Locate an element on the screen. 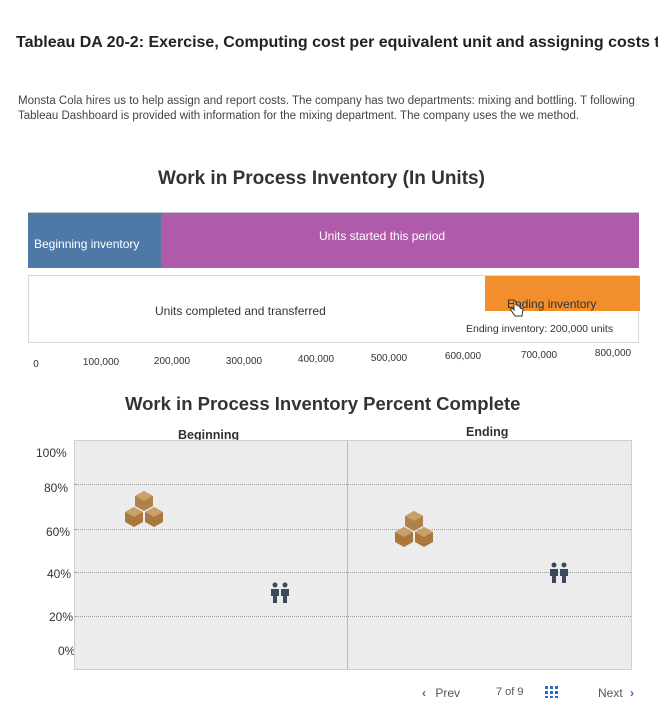 This screenshot has height=701, width=658. column-divider is located at coordinates (347, 555).